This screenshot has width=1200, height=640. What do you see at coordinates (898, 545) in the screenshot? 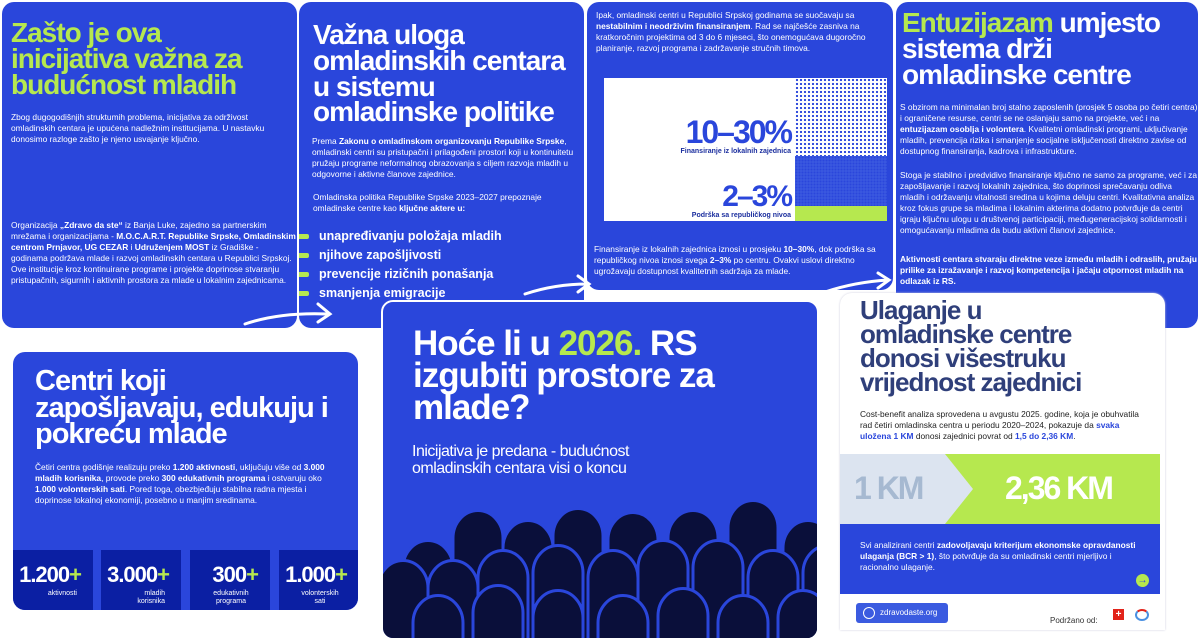
I see `text-segment: Svi analizirani centri` at bounding box center [898, 545].